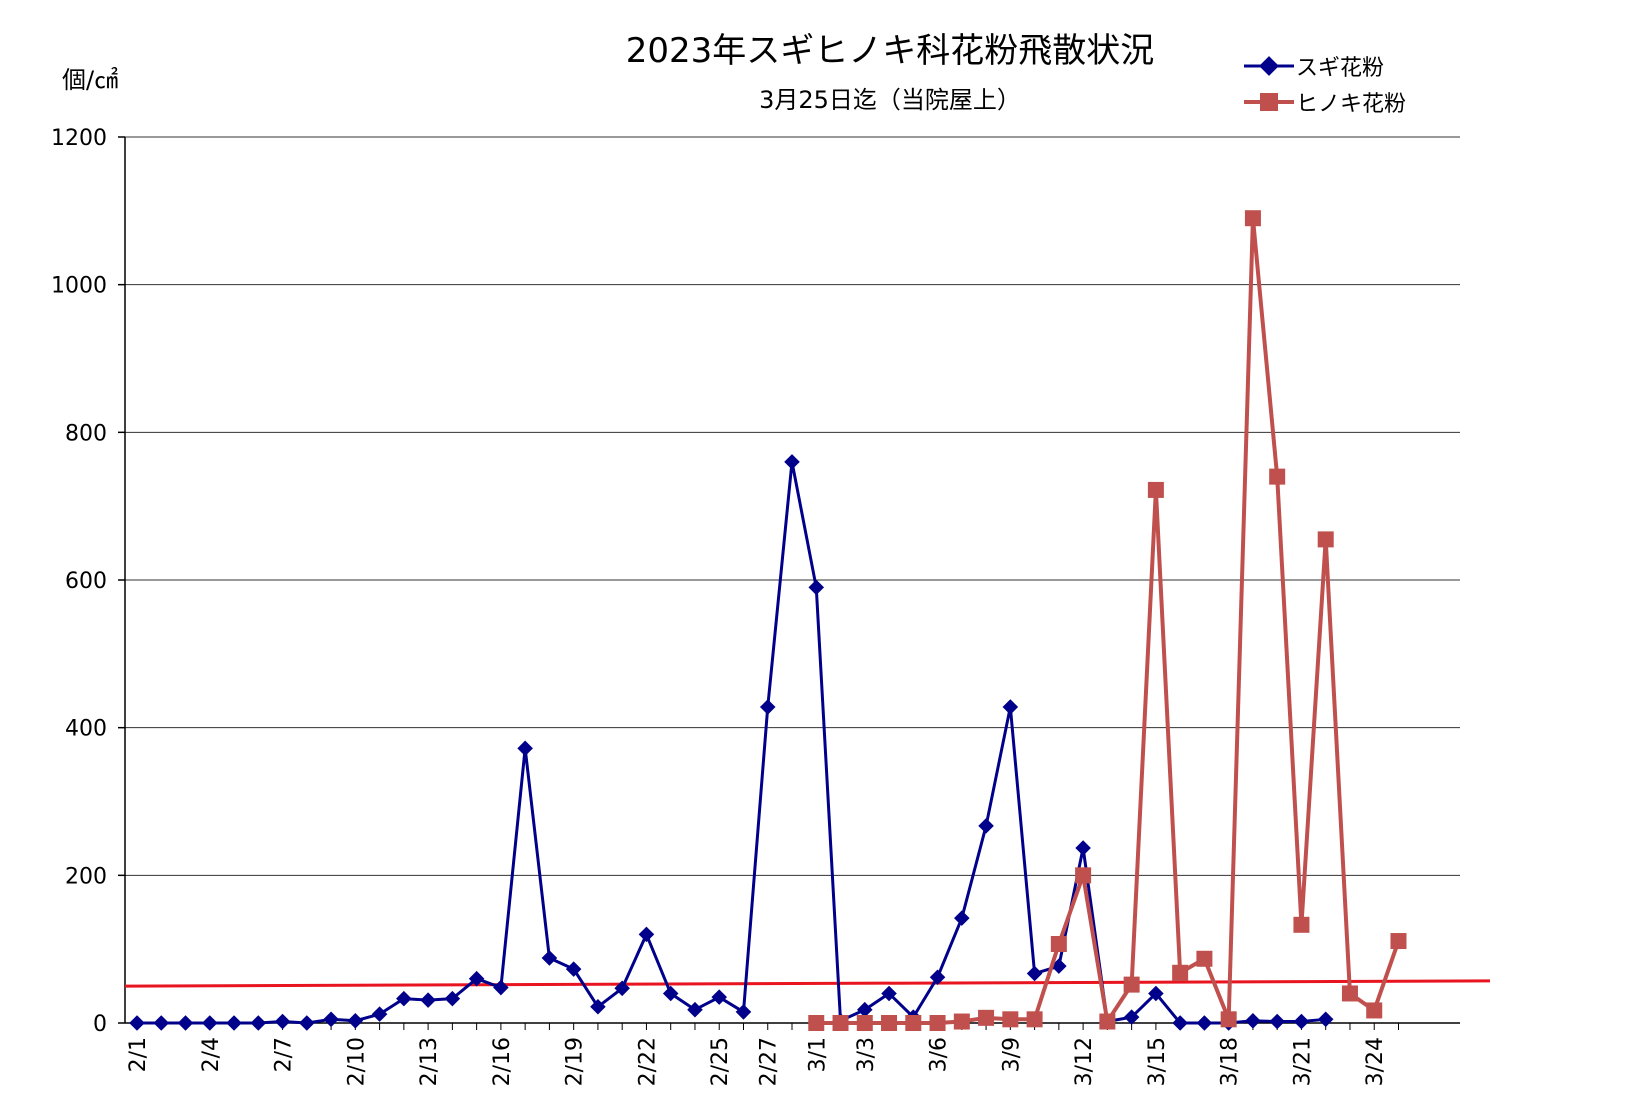 Image resolution: width=1646 pixels, height=1096 pixels. I want to click on x-tick-label-28: 3/1, so click(817, 1054).